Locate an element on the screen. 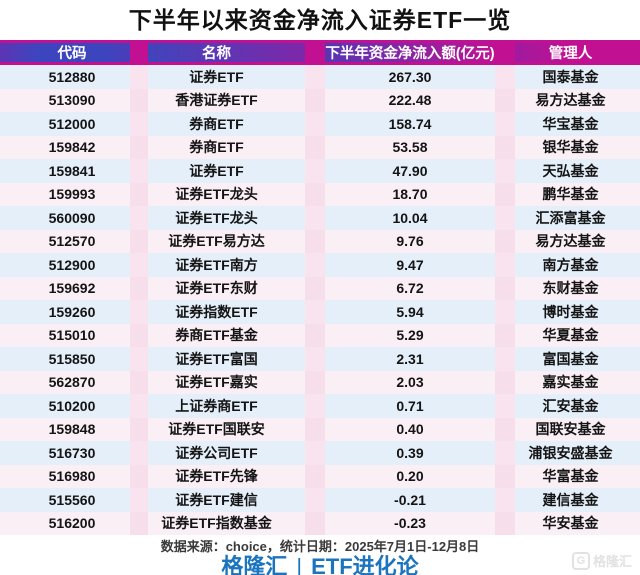 This screenshot has height=575, width=640. manager-cell: 浦银安盛基金 is located at coordinates (577, 453).